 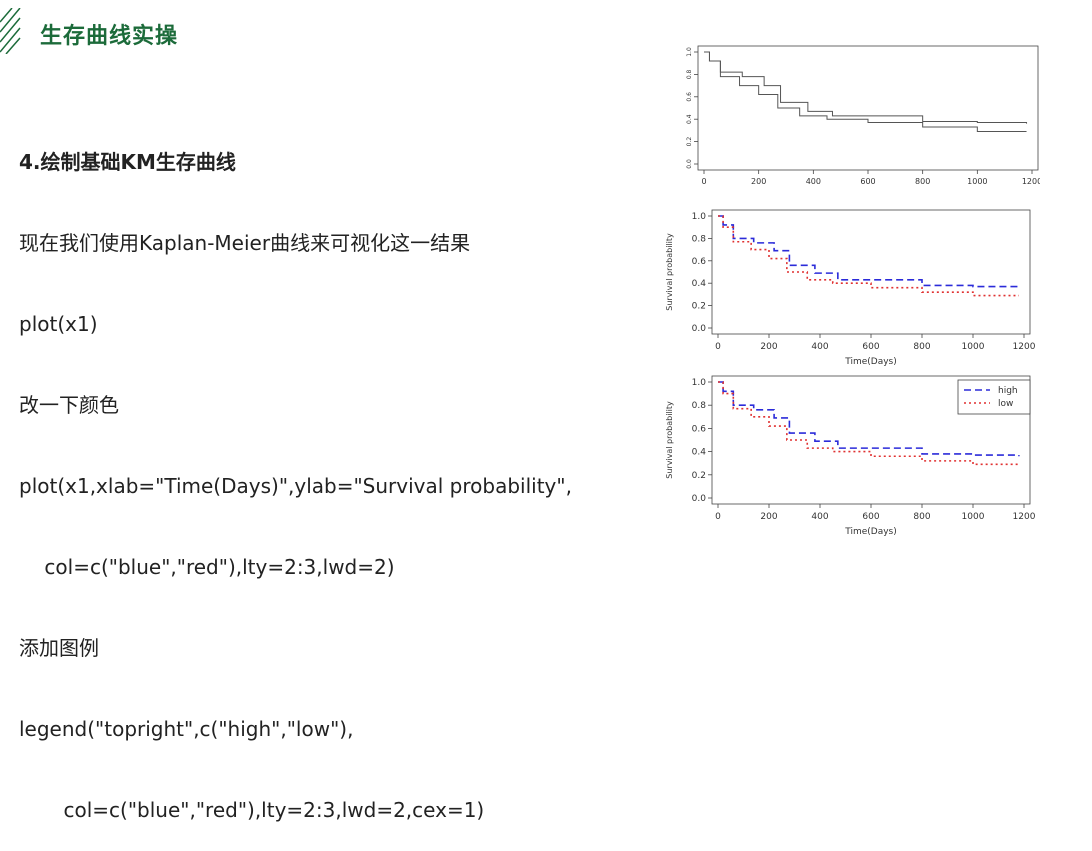 I want to click on stripes-decoration-icon, so click(x=10, y=31).